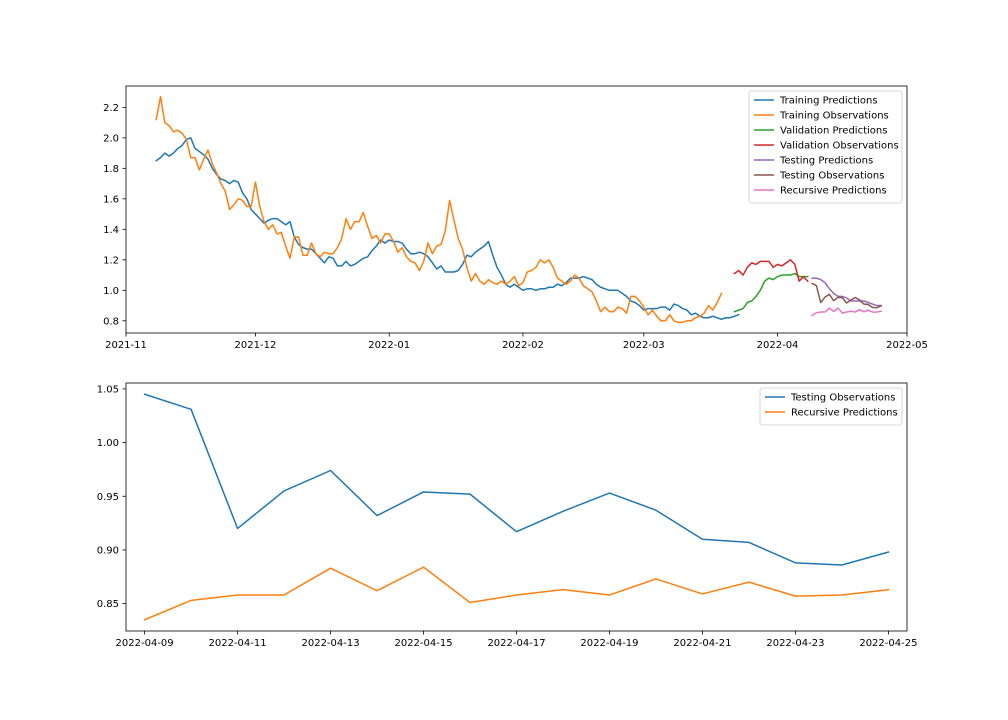 Image resolution: width=1008 pixels, height=720 pixels. Describe the element at coordinates (111, 138) in the screenshot. I see `chart0-y-tick-label-6: 2.0` at that location.